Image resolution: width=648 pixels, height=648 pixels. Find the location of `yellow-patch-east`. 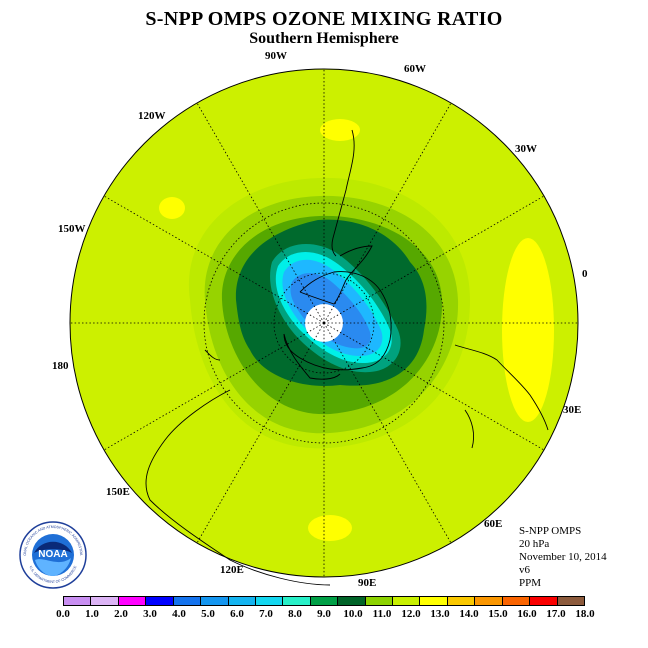

yellow-patch-east is located at coordinates (528, 330).